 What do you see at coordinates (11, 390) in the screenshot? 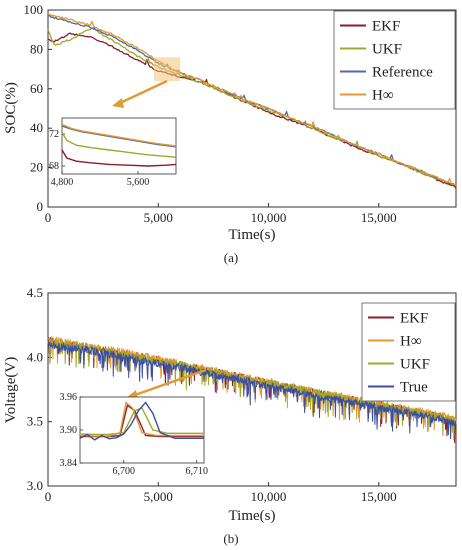
I see `y-axis-label-b: Voltage(V)` at bounding box center [11, 390].